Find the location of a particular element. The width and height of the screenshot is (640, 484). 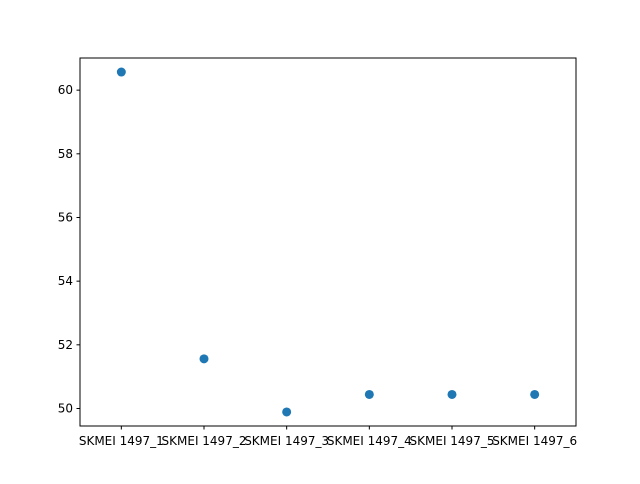

x-tick-label: SKMEI 1497_1 is located at coordinates (121, 441).